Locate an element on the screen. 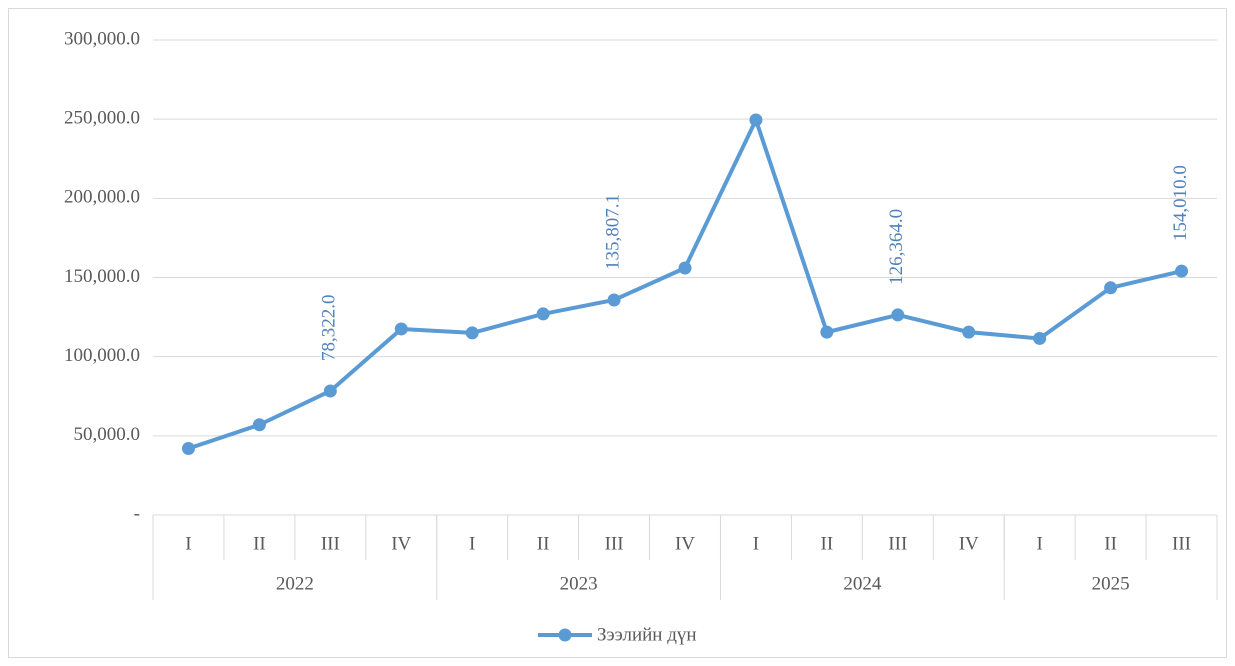  y-tick-label: - is located at coordinates (137, 513).